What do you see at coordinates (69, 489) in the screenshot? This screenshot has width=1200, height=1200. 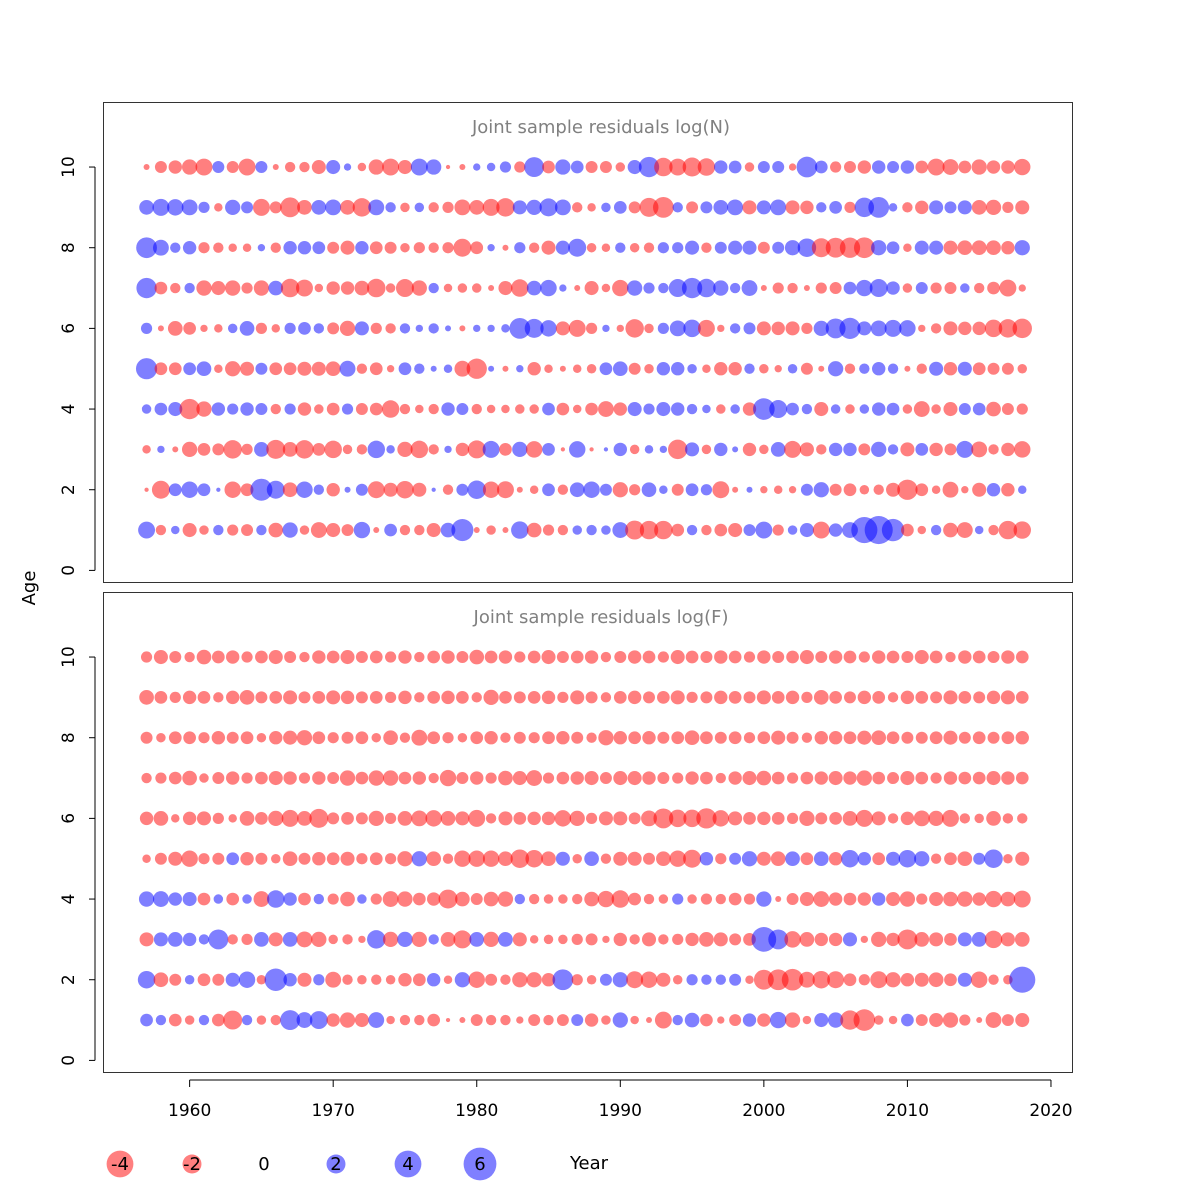 I see `y-tick-label: 2` at bounding box center [69, 489].